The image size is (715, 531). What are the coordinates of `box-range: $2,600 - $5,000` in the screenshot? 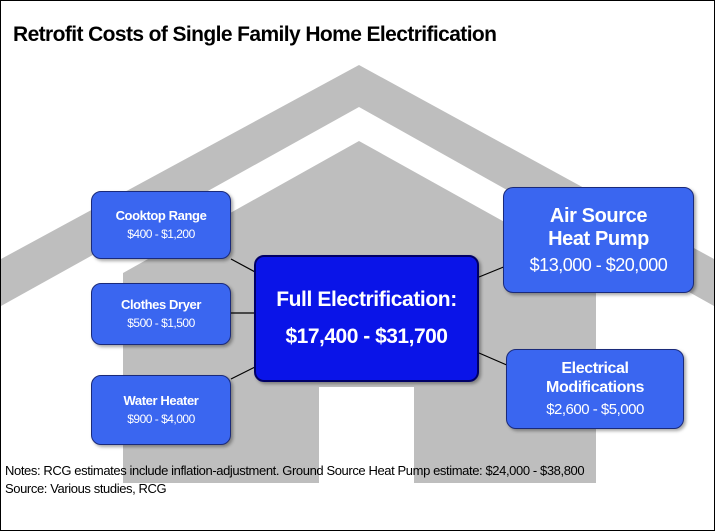 It's located at (595, 409).